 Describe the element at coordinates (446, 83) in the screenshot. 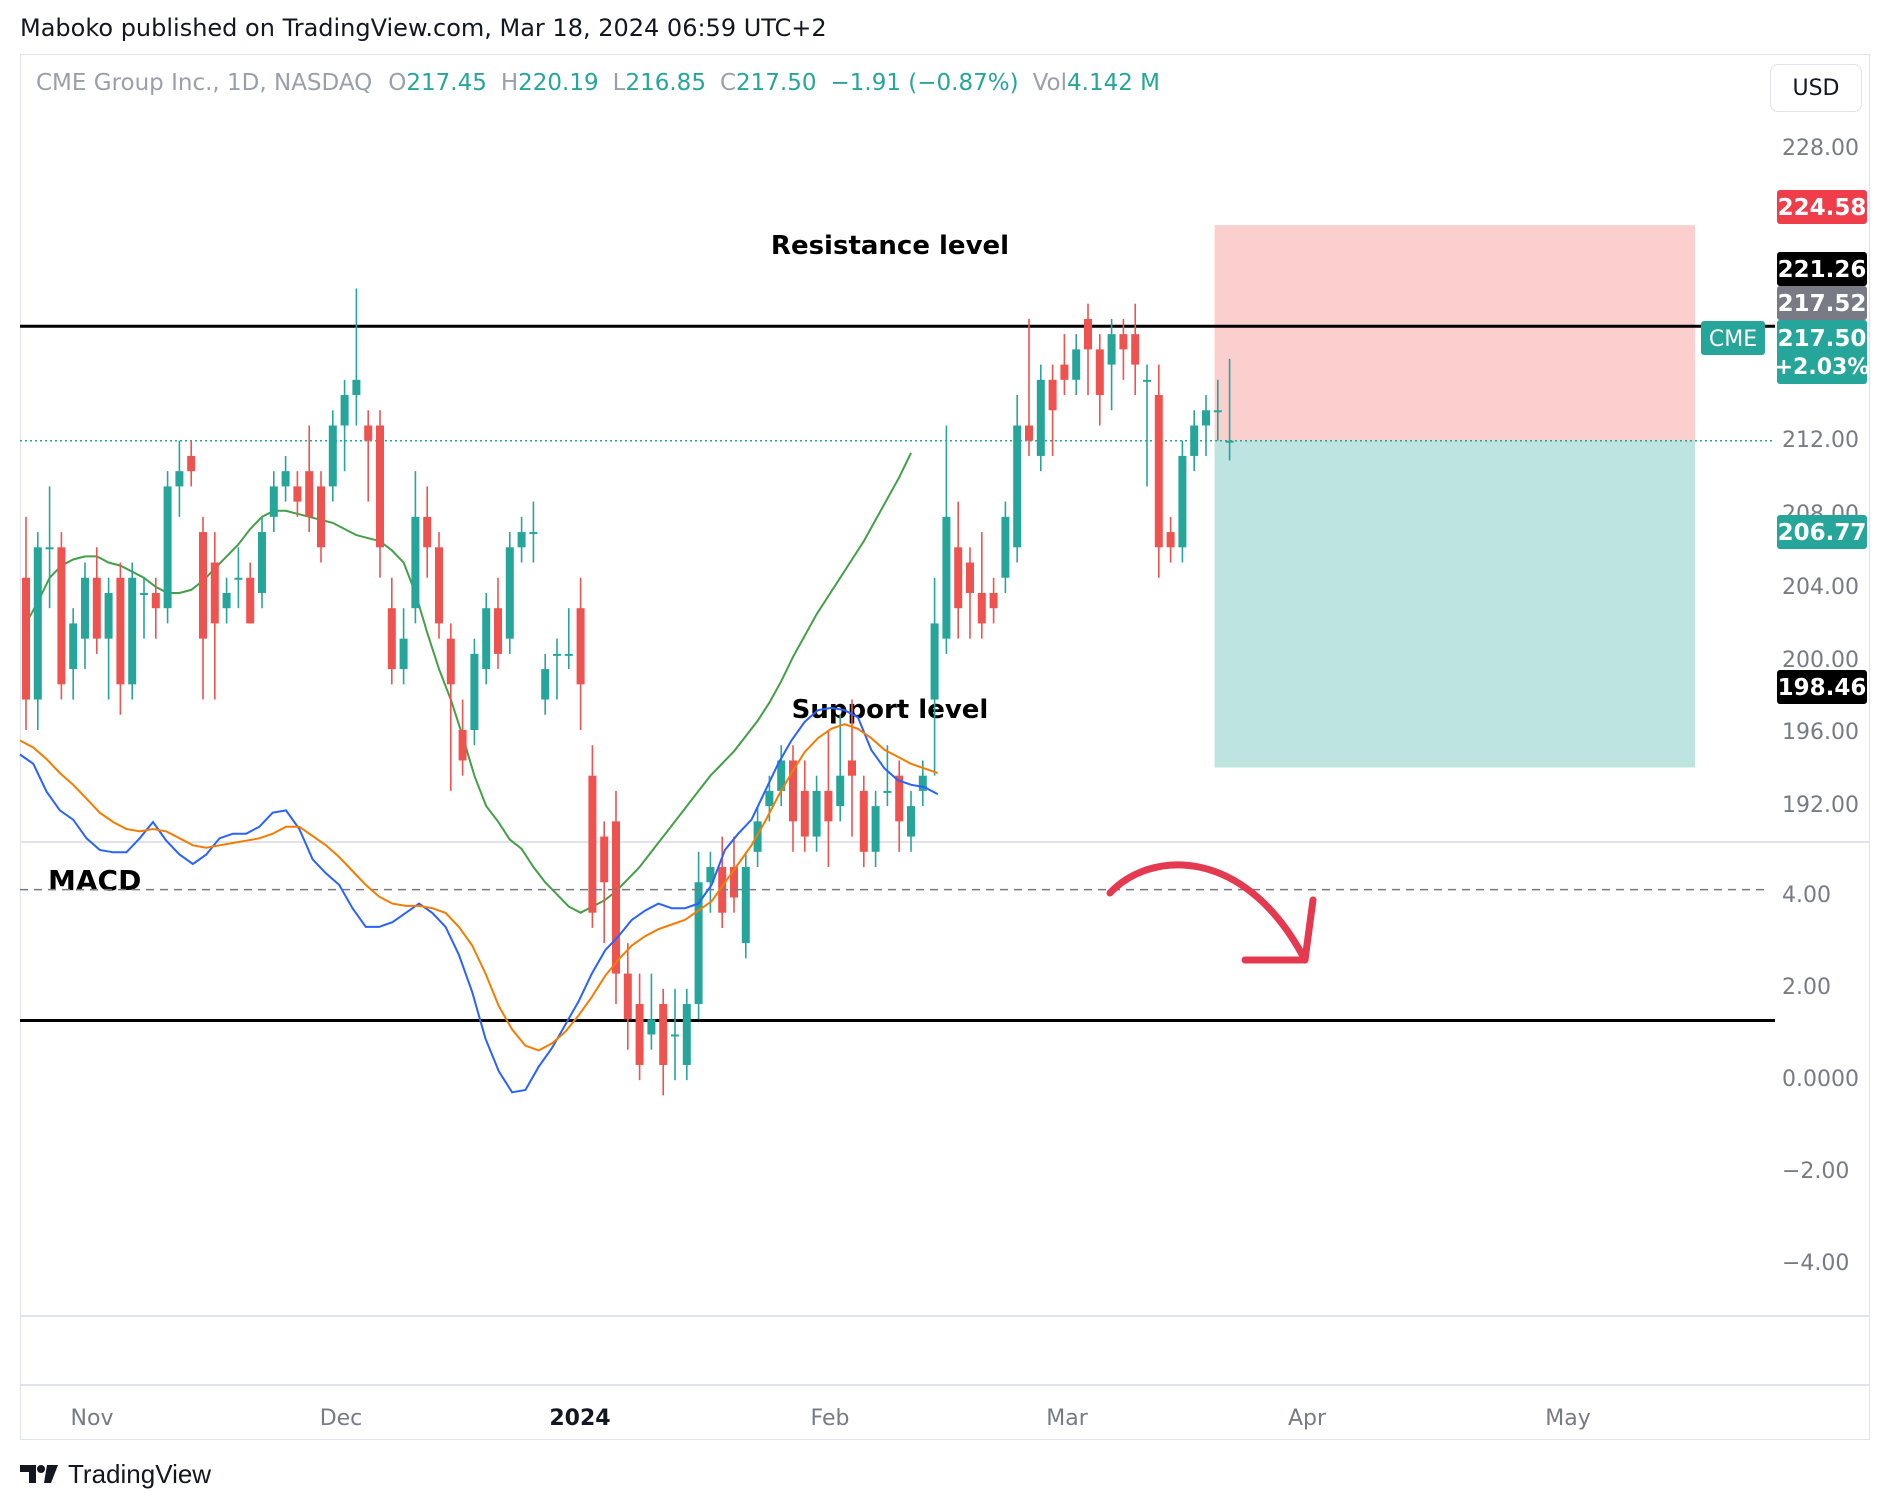

I see `open-value: 217.45` at that location.